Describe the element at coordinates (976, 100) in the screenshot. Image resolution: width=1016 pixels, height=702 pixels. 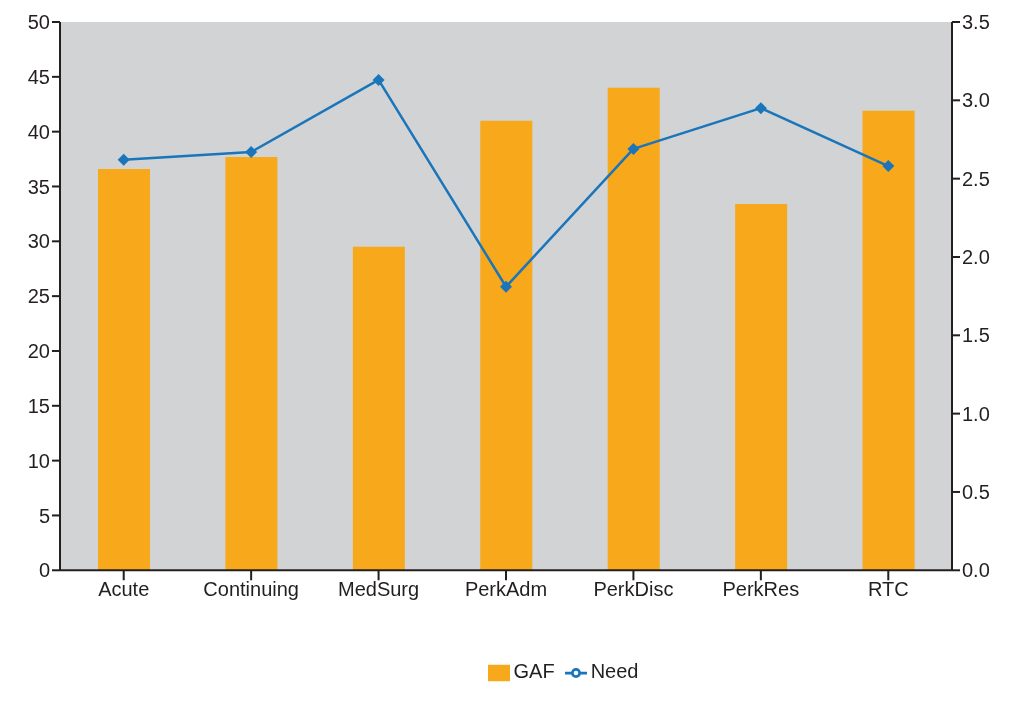
I see `y2-tick-label: 3.0` at that location.